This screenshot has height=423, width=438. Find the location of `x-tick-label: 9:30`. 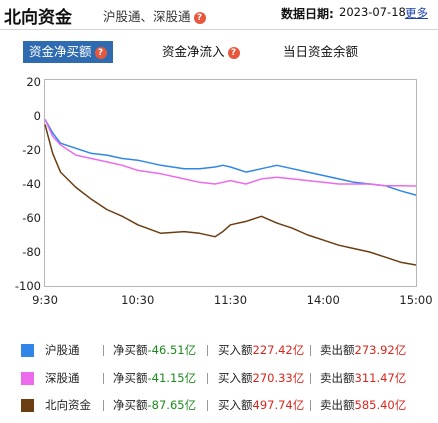

x-tick-label: 9:30 is located at coordinates (45, 300).